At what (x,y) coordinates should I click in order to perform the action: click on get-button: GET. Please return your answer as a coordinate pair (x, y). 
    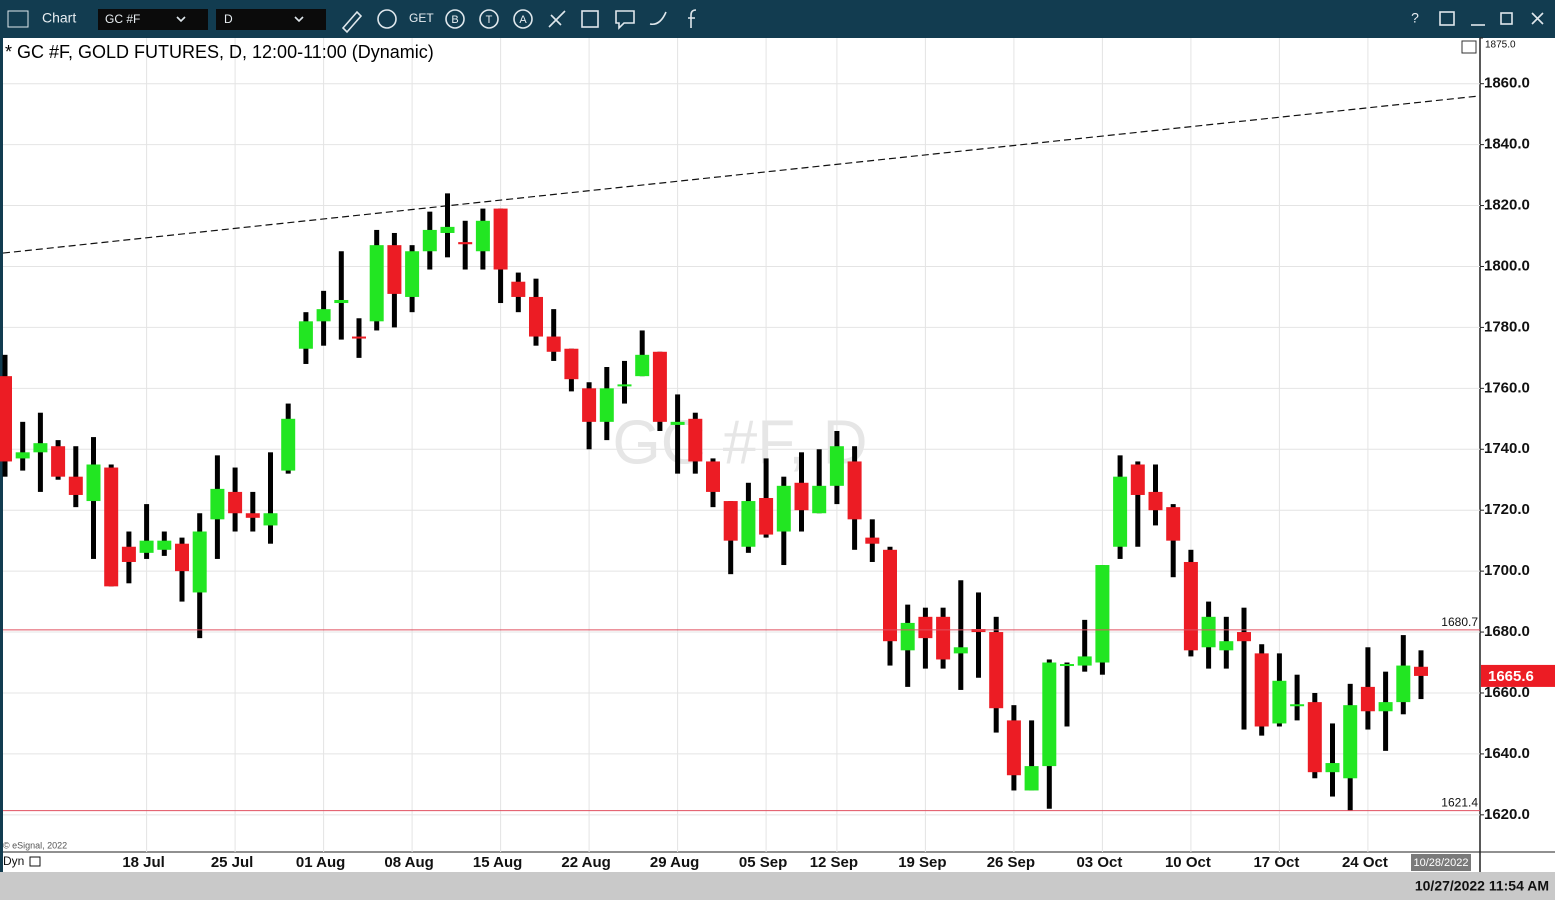
    Looking at the image, I should click on (421, 18).